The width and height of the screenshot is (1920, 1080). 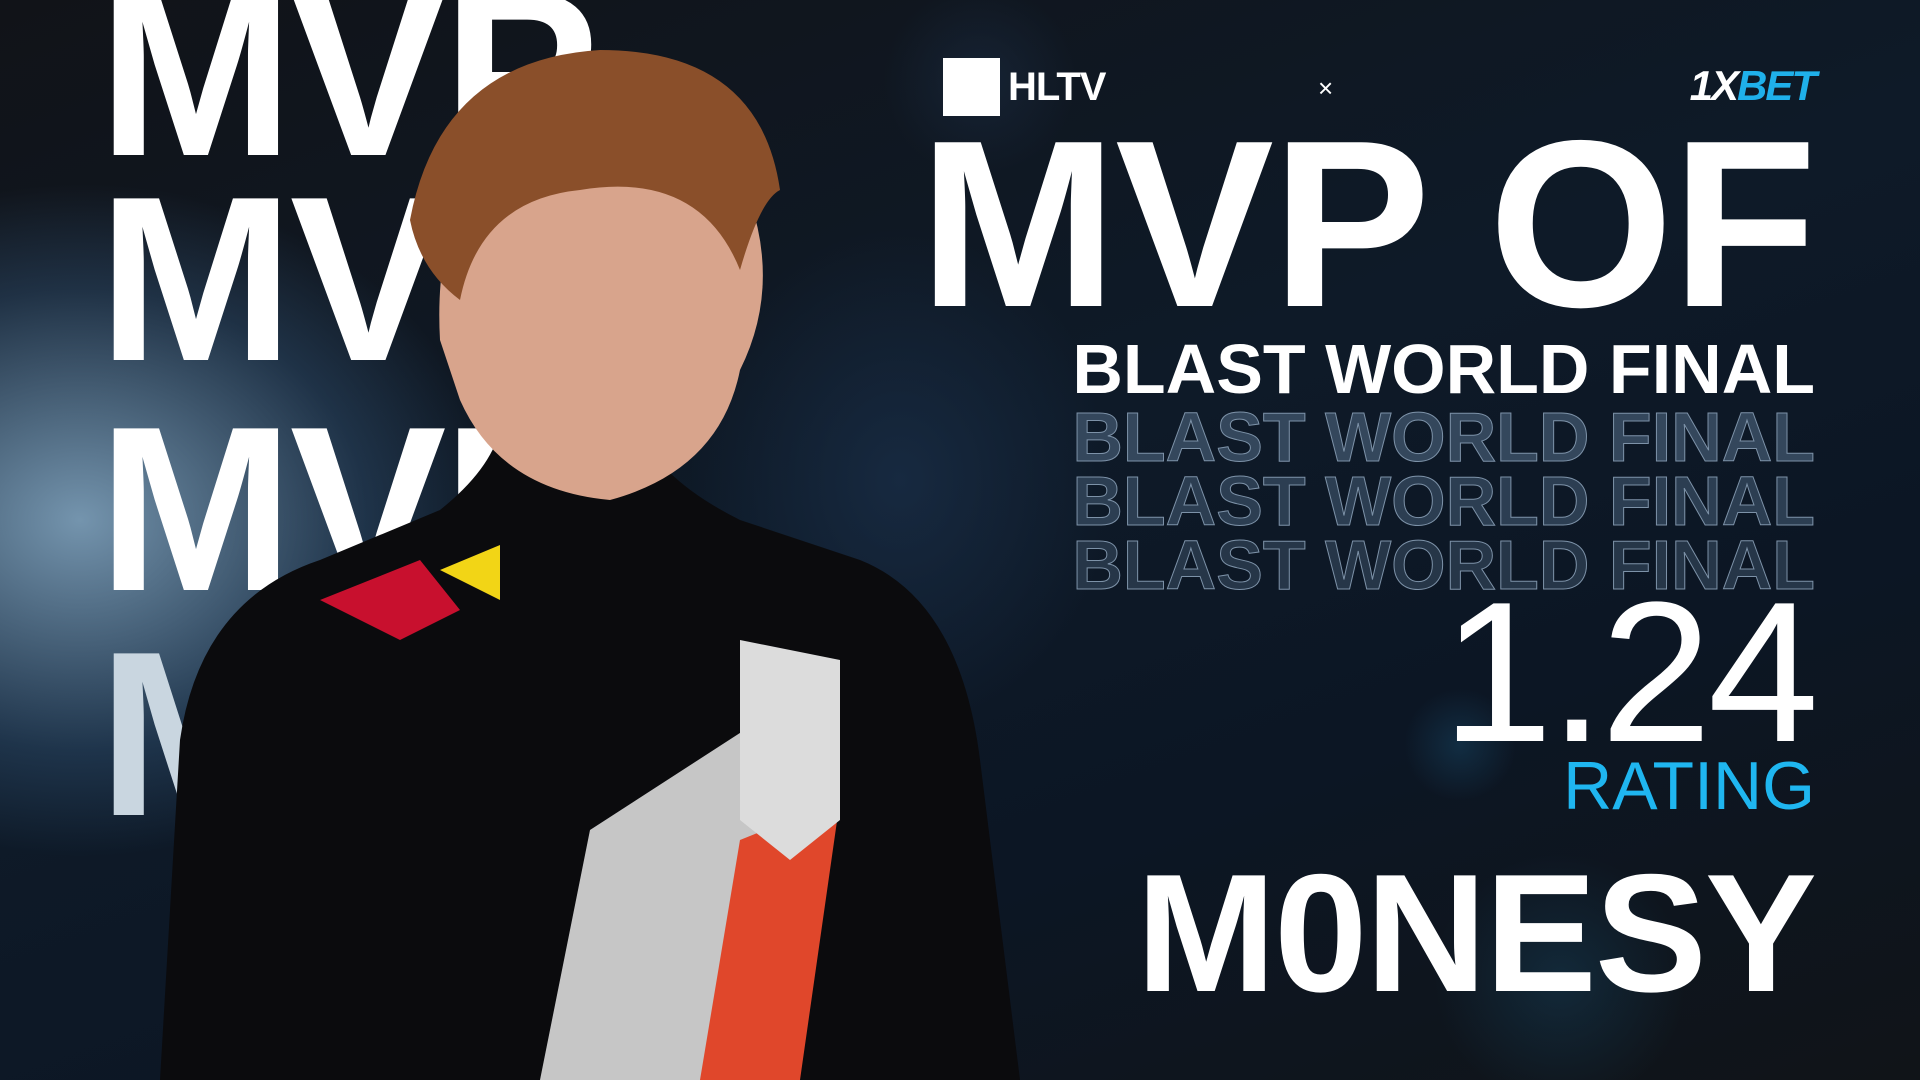 What do you see at coordinates (1689, 786) in the screenshot?
I see `rating-label: RATING` at bounding box center [1689, 786].